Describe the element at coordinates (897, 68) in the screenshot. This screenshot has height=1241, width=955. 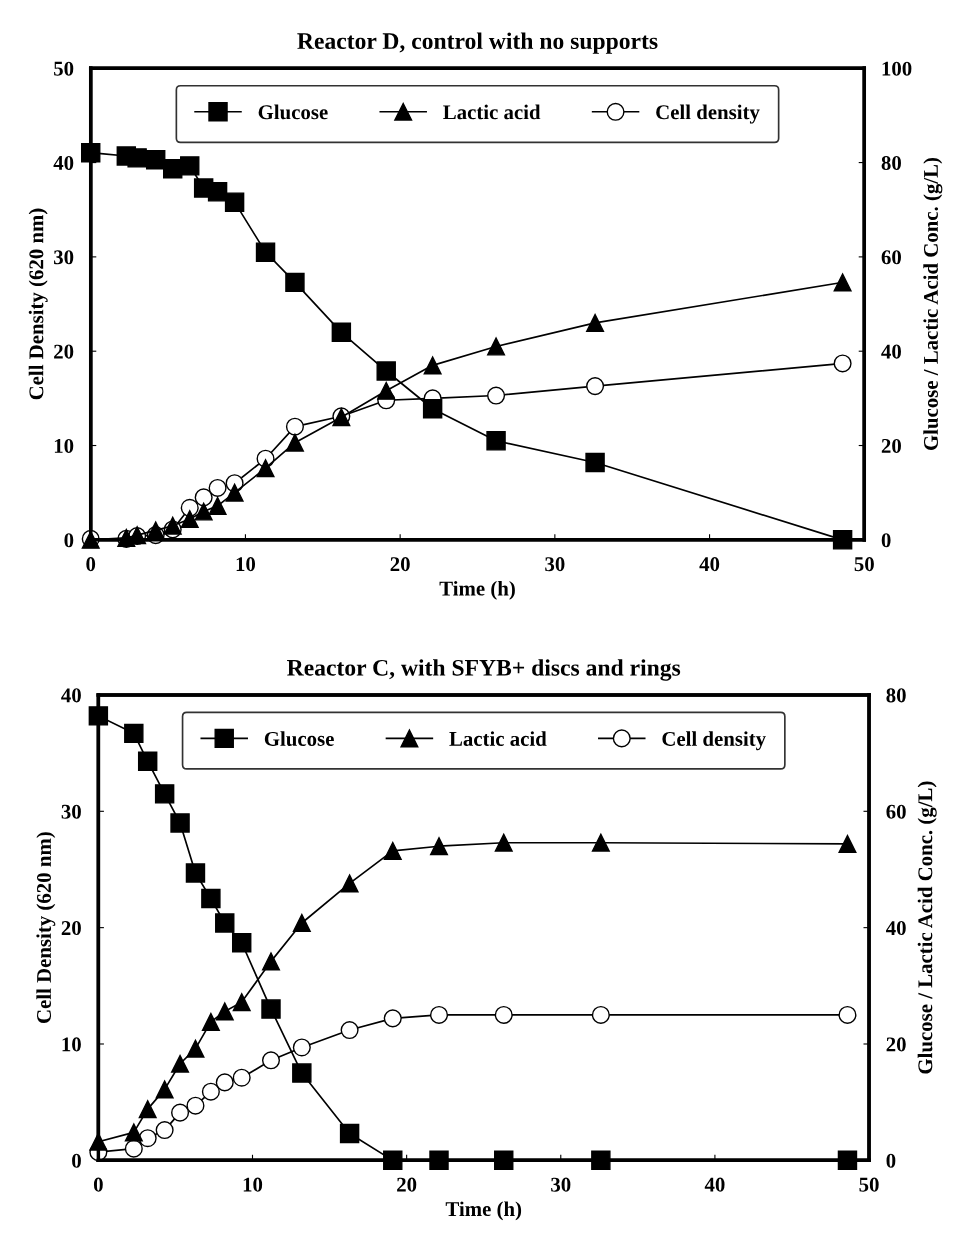
I see `y2-tick-label: 100` at that location.